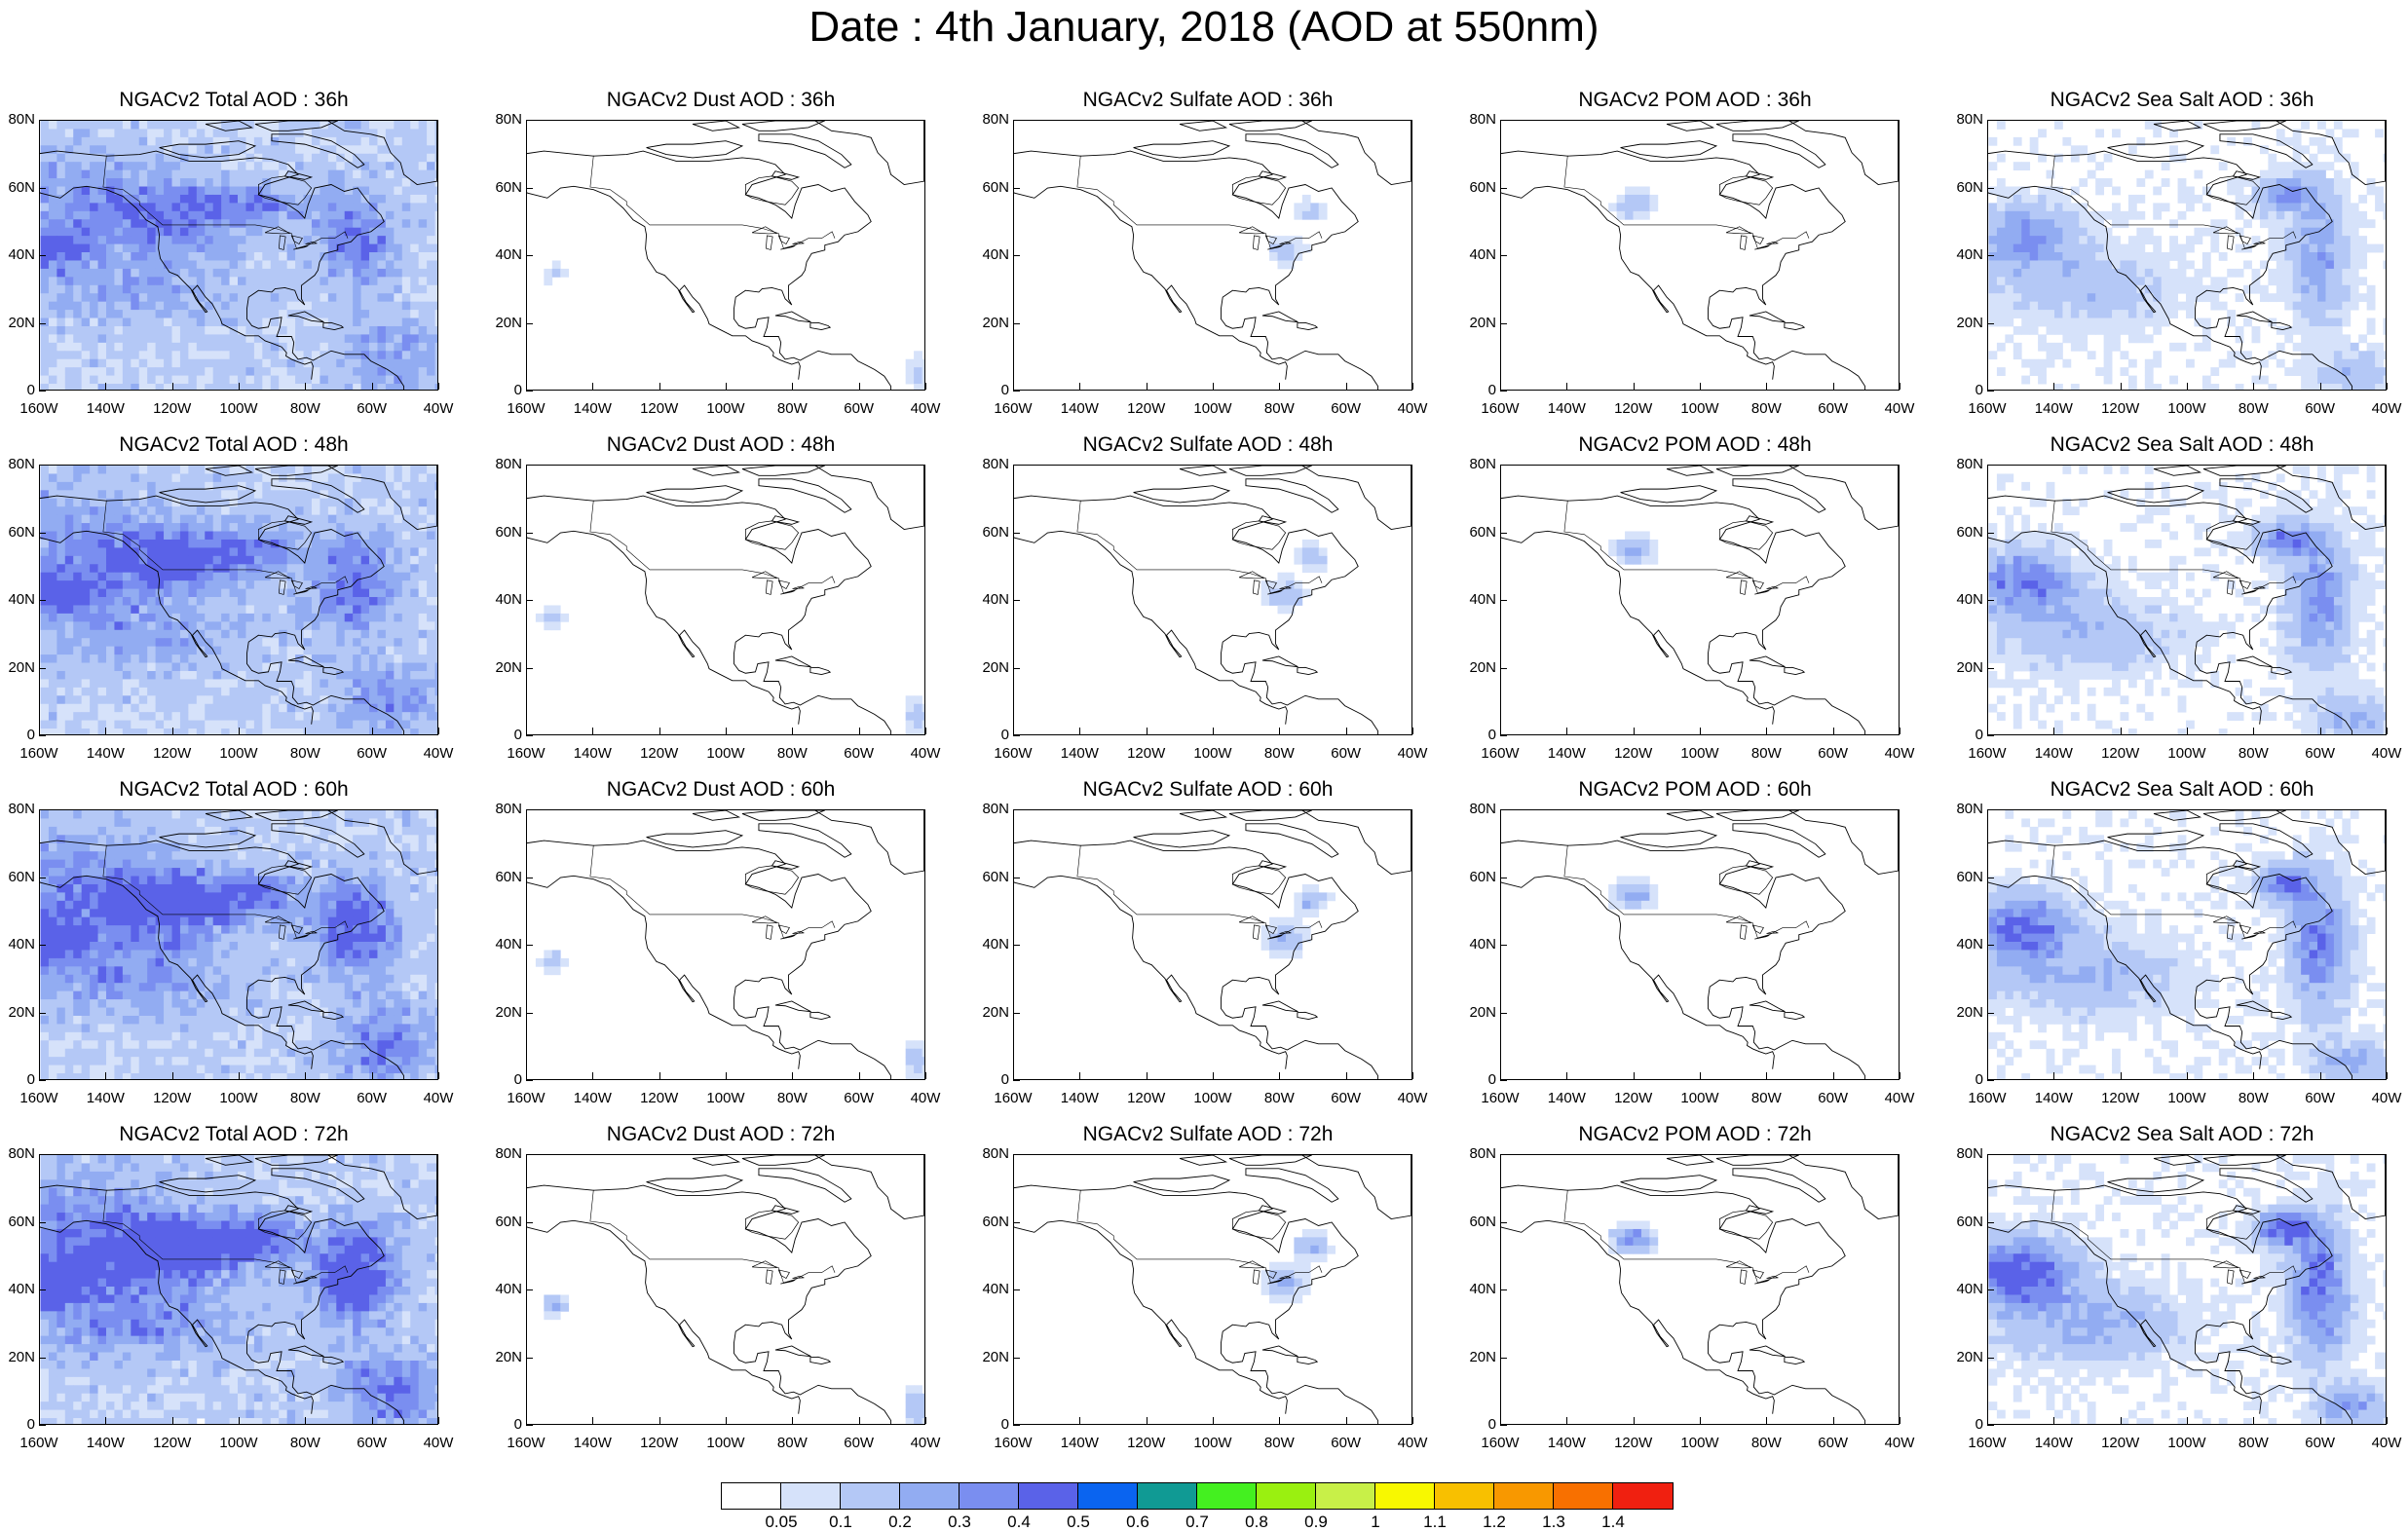 The image size is (2408, 1532). I want to click on lon-tick-label: 120W, so click(659, 1098).